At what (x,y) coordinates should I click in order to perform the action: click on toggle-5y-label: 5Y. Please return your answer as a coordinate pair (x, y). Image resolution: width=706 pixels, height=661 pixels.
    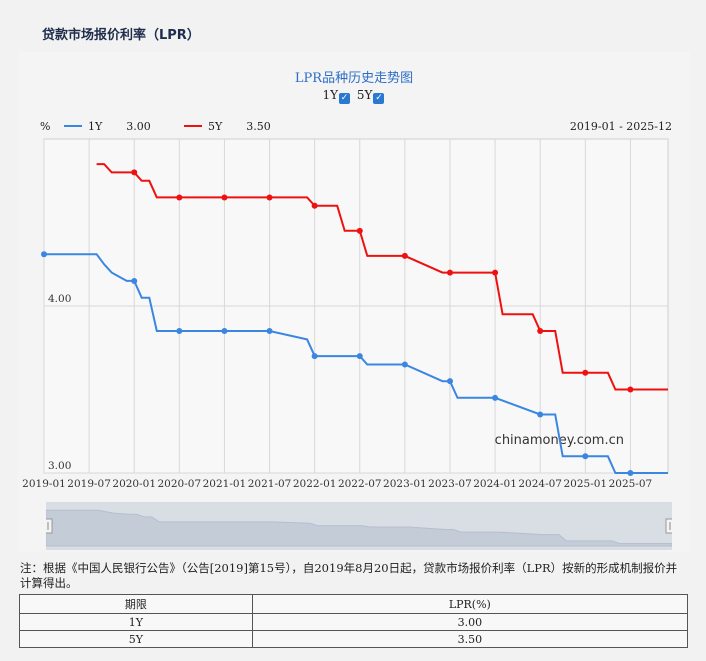
    Looking at the image, I should click on (364, 95).